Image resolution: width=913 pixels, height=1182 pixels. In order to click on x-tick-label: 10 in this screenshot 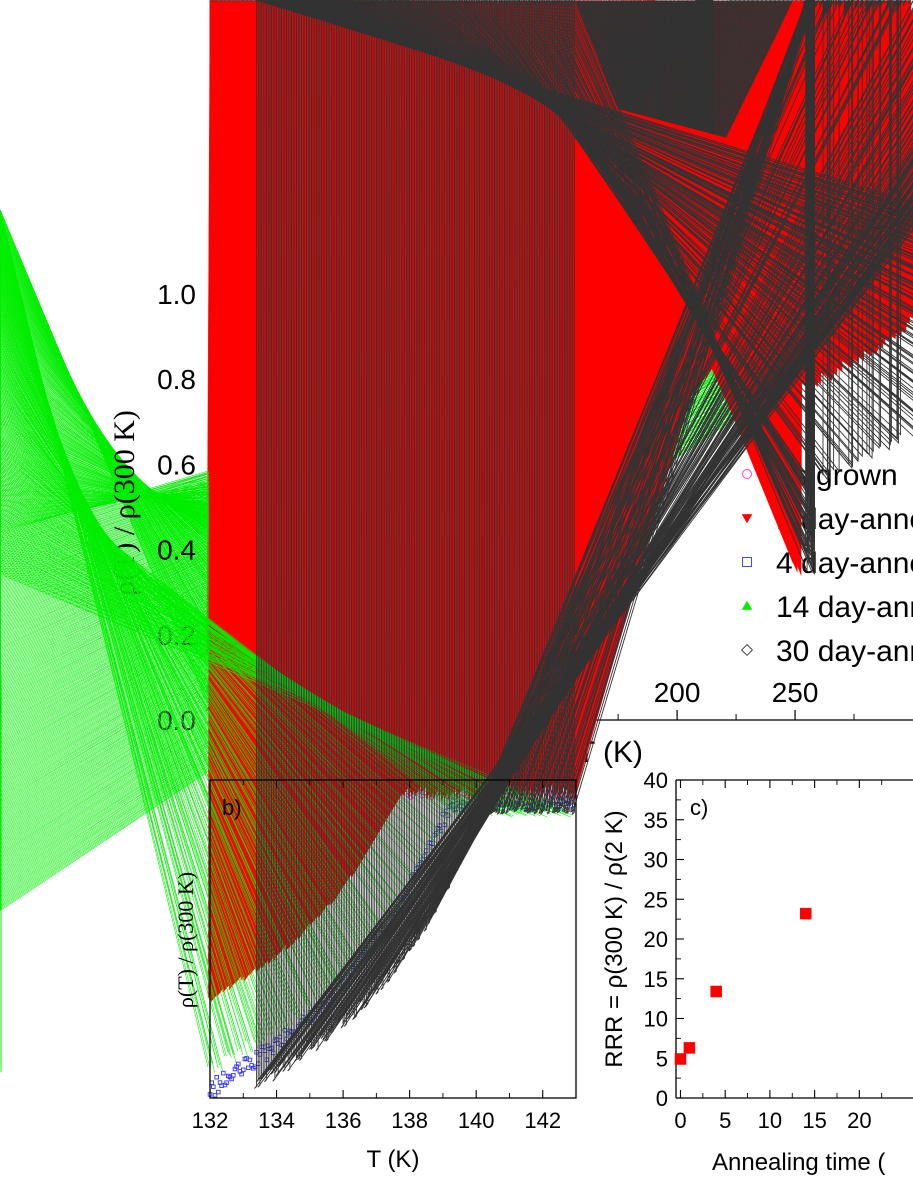, I will do `click(770, 1120)`.